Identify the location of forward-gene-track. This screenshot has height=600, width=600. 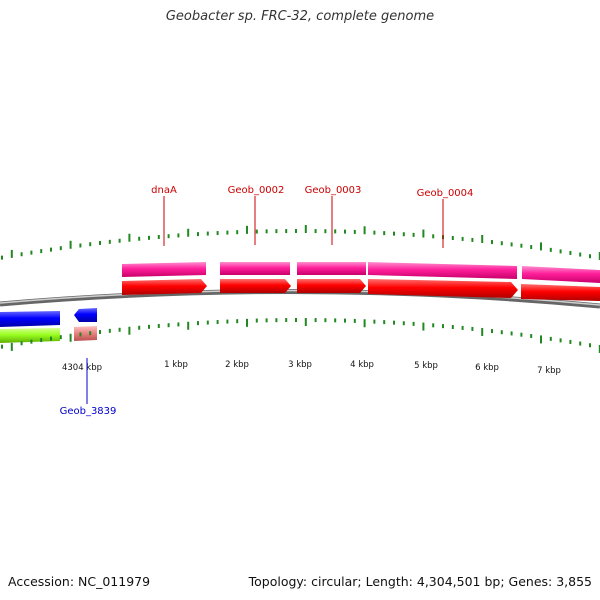
(361, 272).